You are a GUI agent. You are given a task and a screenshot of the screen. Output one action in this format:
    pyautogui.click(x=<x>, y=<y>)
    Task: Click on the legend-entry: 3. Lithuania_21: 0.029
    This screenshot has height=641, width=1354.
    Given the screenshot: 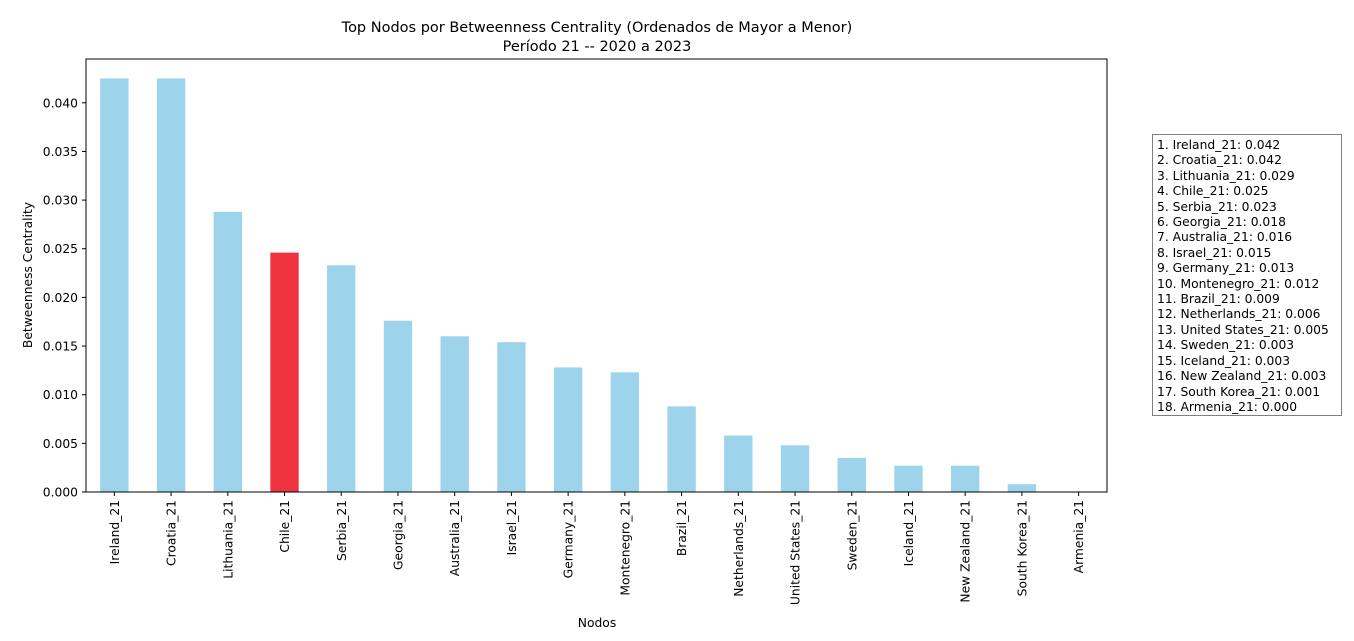 What is the action you would take?
    pyautogui.click(x=1249, y=176)
    